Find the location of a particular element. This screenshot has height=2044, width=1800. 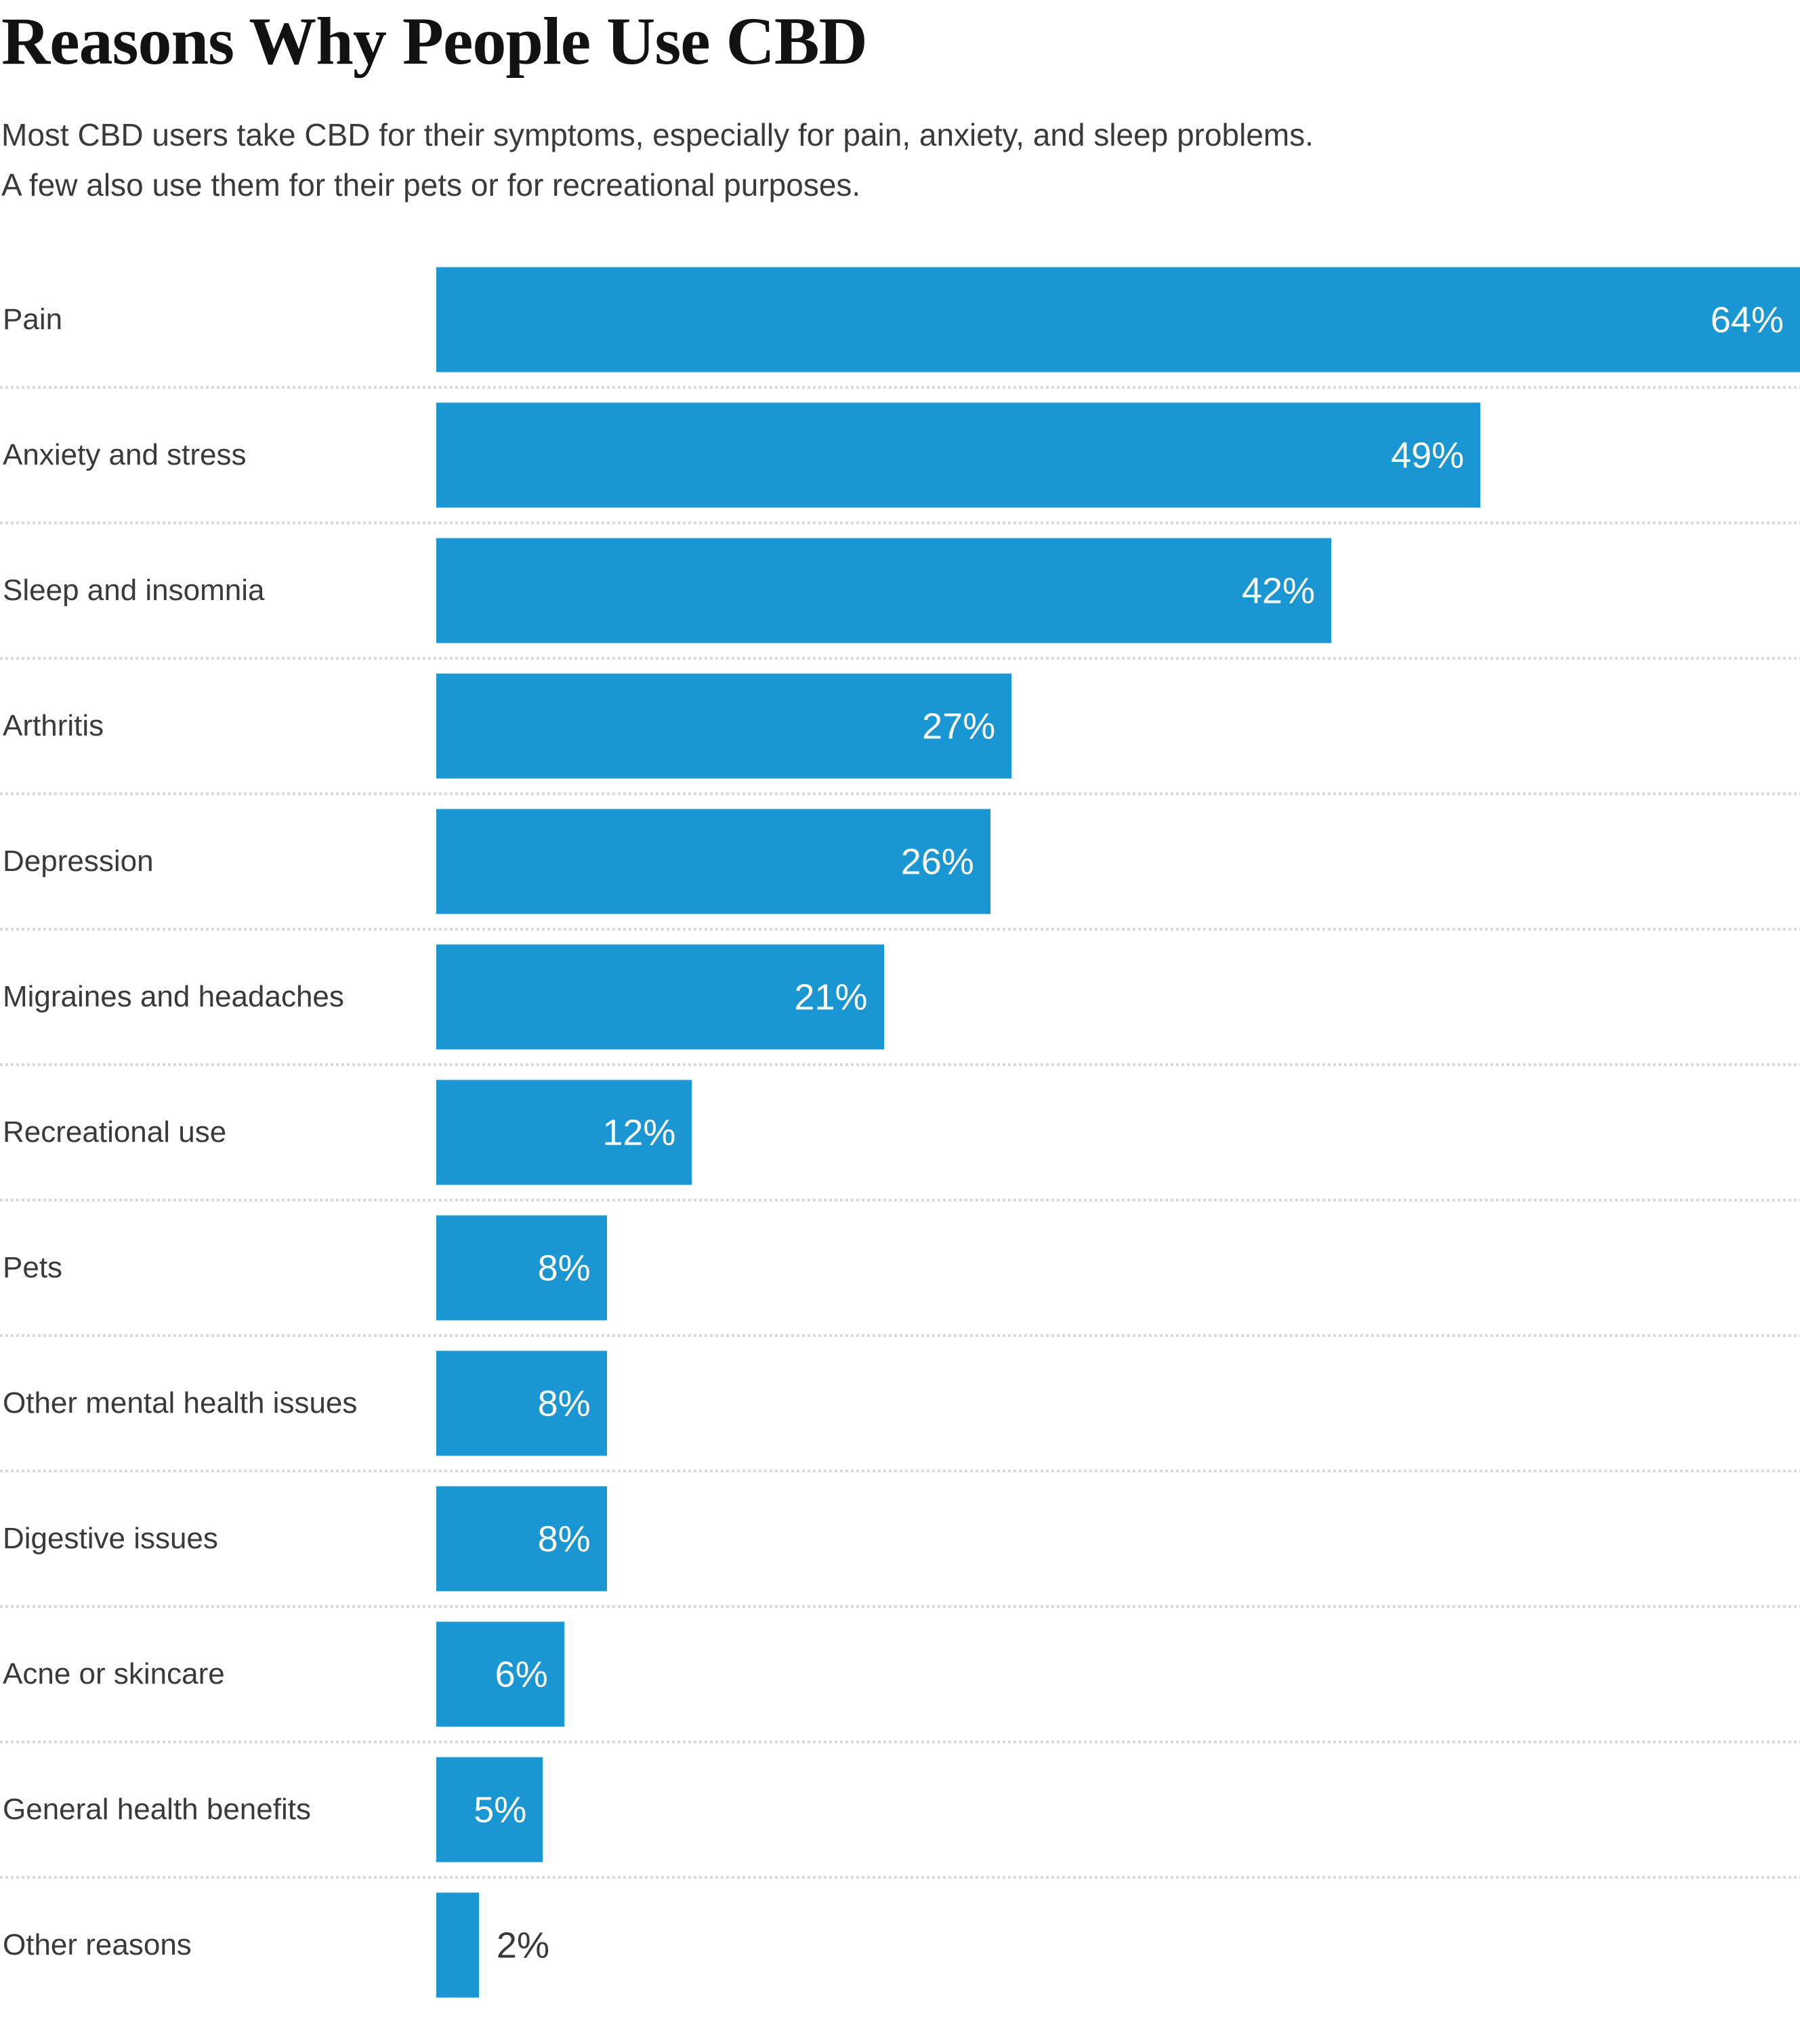

bar: 6% is located at coordinates (500, 1674).